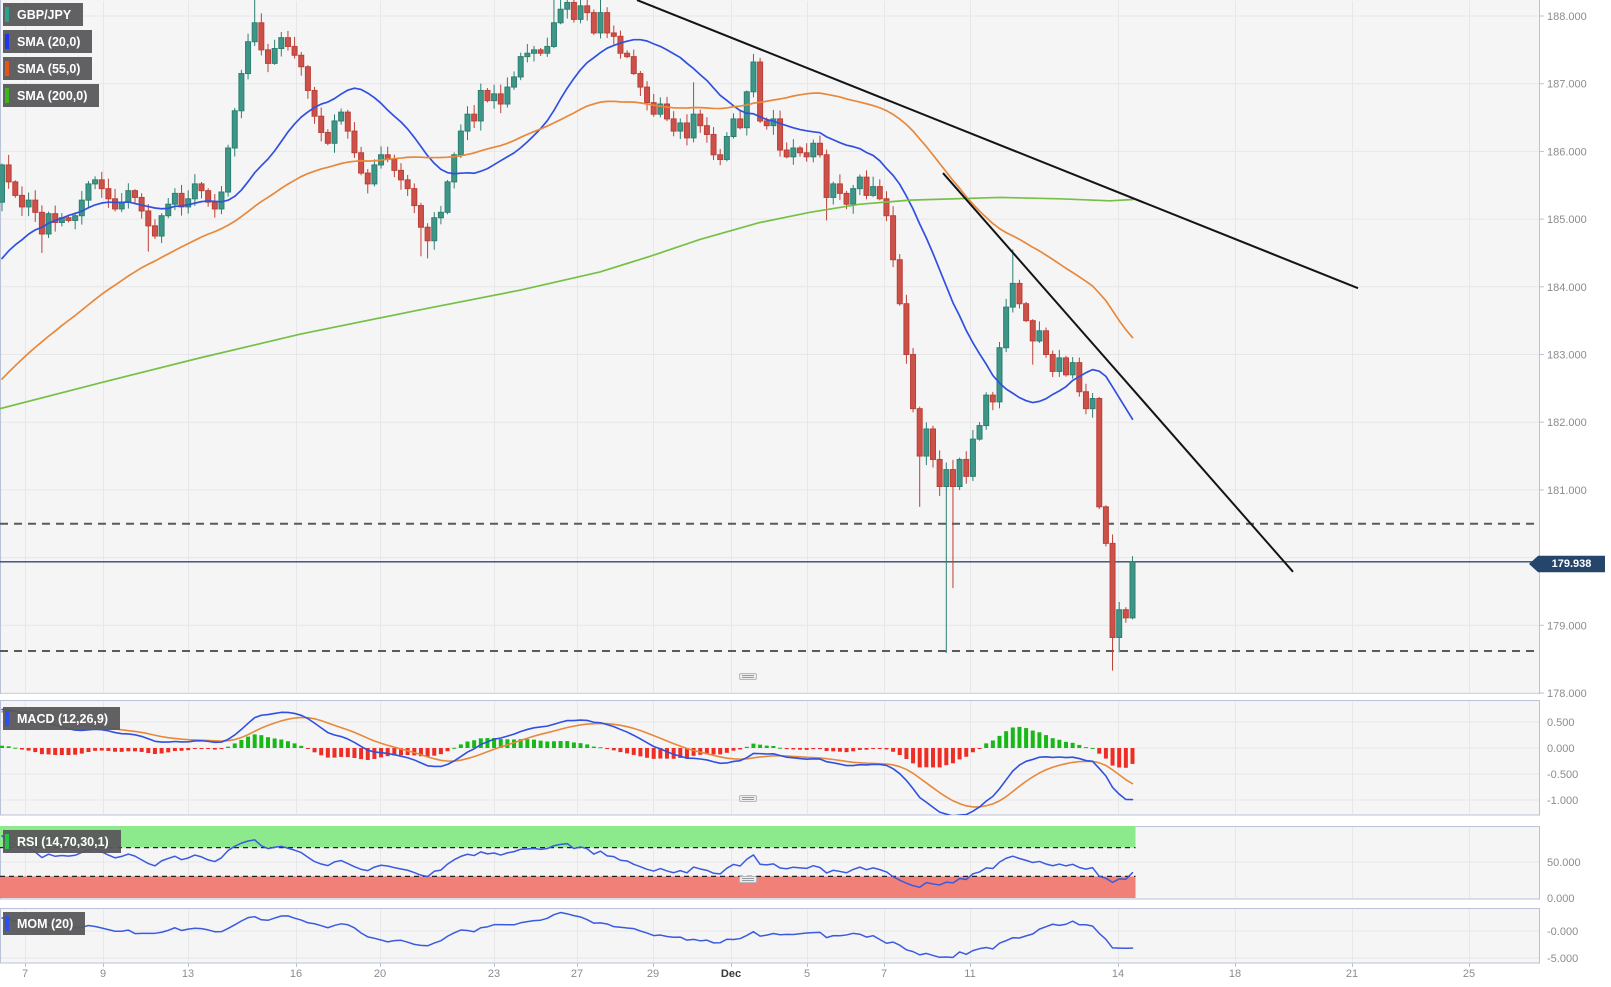 The width and height of the screenshot is (1611, 987). Describe the element at coordinates (577, 974) in the screenshot. I see `svg-text: 27` at that location.